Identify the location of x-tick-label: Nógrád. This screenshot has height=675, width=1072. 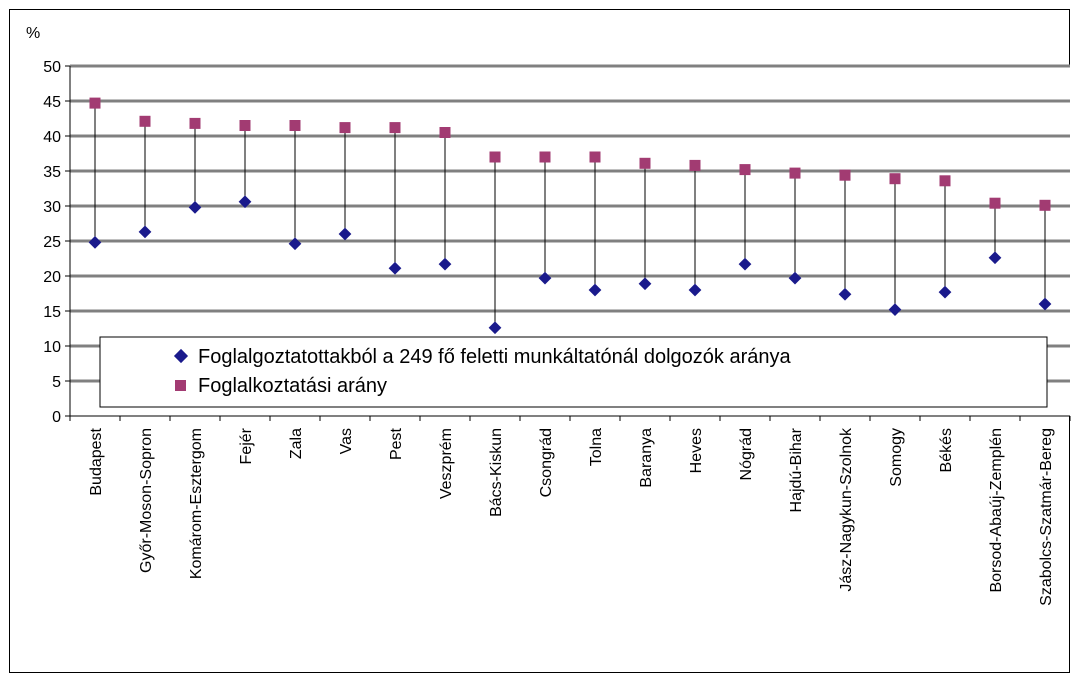
(746, 454).